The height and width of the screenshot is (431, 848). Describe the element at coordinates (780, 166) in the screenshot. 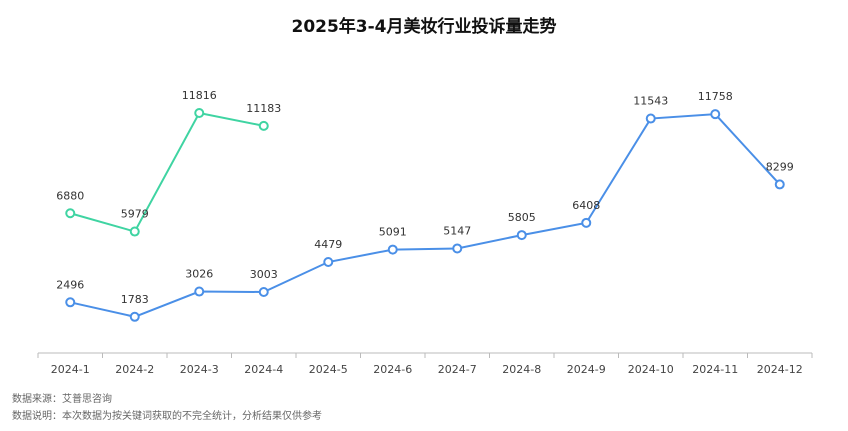

I see `data-label: 8299` at that location.